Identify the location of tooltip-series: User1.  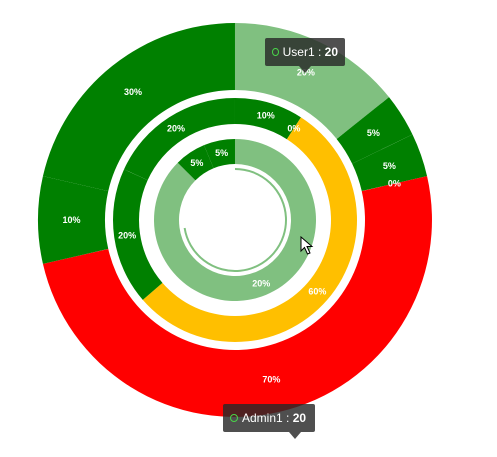
(298, 52).